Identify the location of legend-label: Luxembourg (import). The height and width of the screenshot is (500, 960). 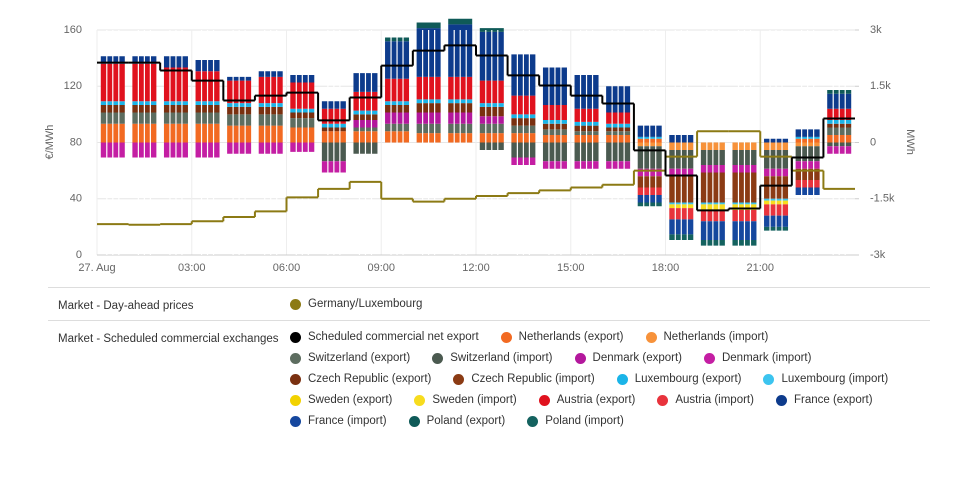
(835, 379).